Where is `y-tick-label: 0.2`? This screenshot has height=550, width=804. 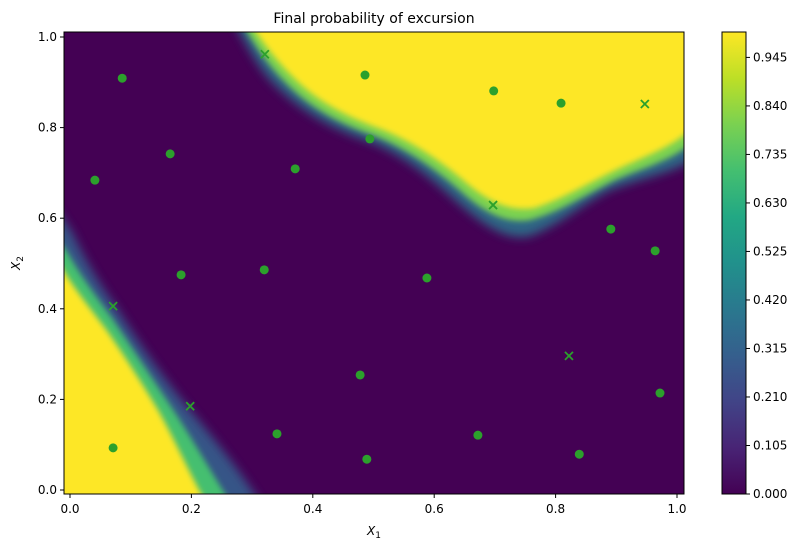 y-tick-label: 0.2 is located at coordinates (47, 399).